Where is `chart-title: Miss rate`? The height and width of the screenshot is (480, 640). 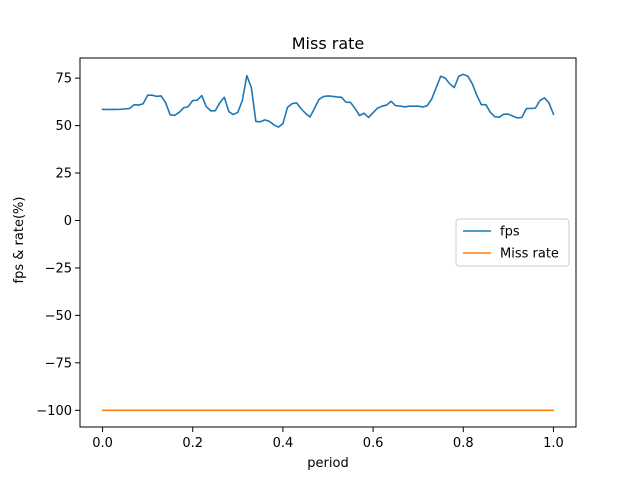 chart-title: Miss rate is located at coordinates (328, 43).